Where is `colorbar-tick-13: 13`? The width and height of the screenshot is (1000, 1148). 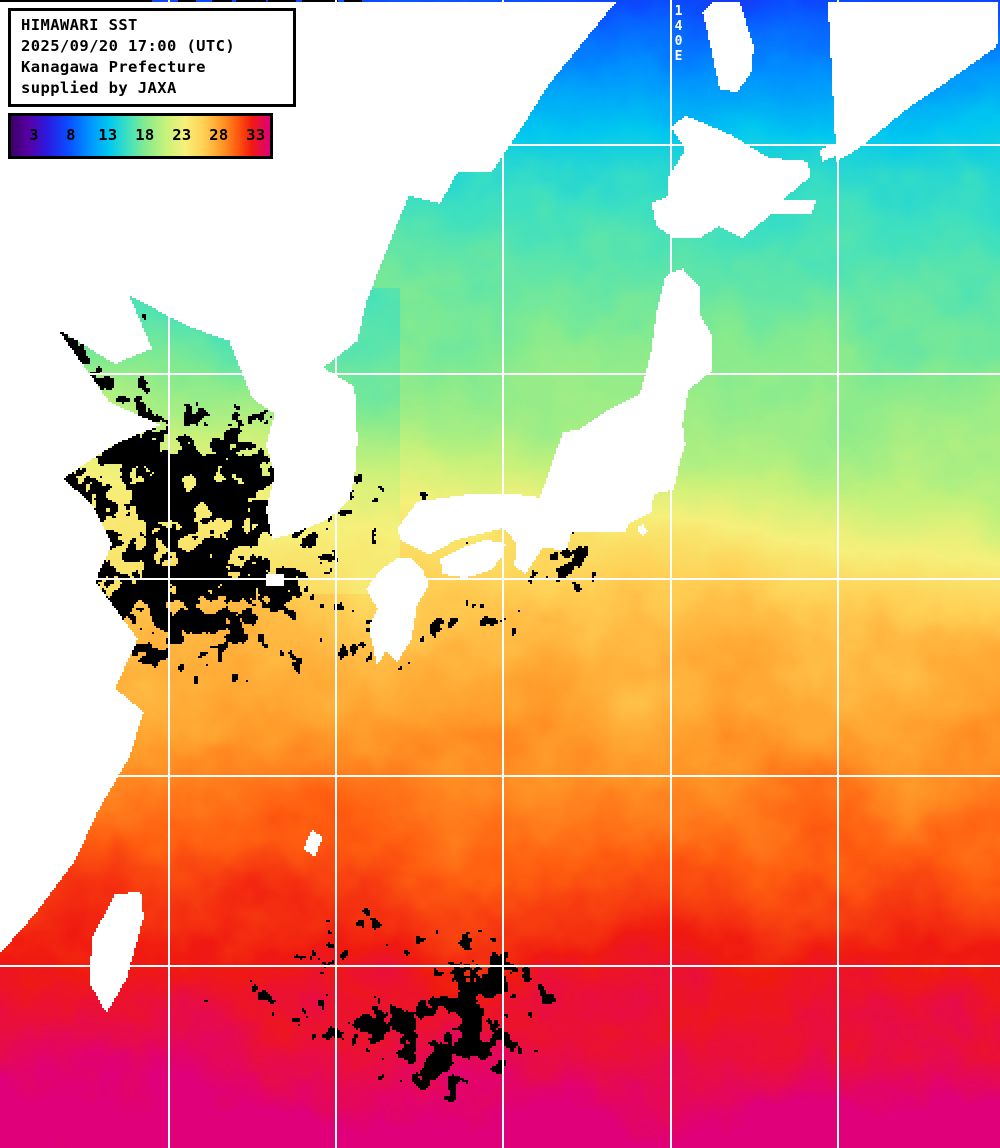 colorbar-tick-13: 13 is located at coordinates (108, 135).